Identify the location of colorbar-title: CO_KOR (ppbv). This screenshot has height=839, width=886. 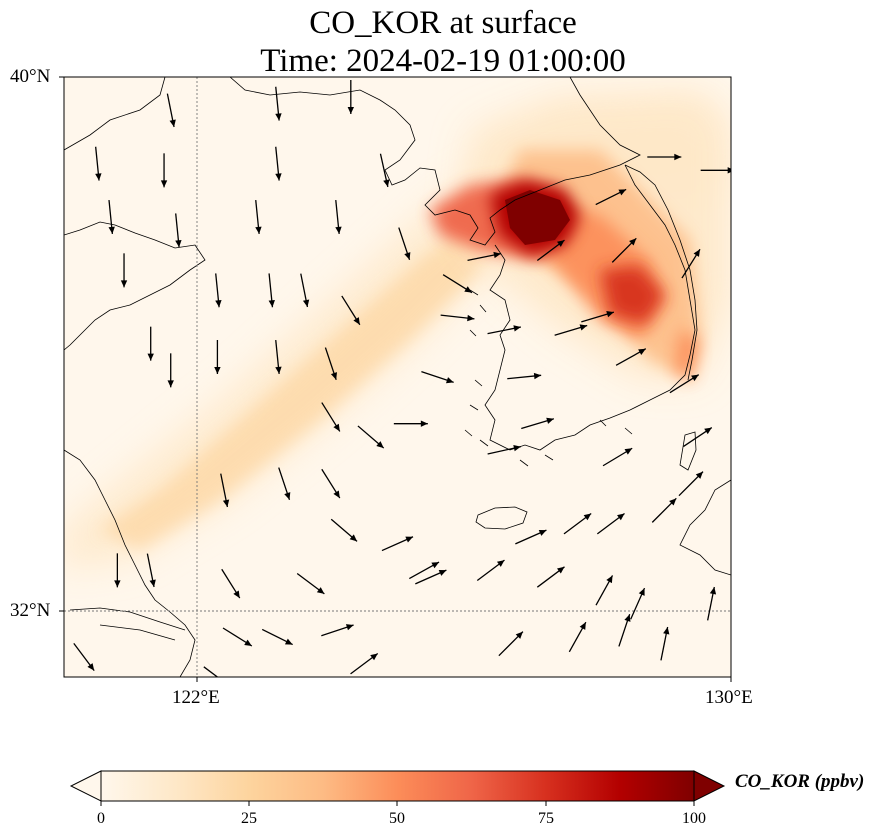
(800, 781).